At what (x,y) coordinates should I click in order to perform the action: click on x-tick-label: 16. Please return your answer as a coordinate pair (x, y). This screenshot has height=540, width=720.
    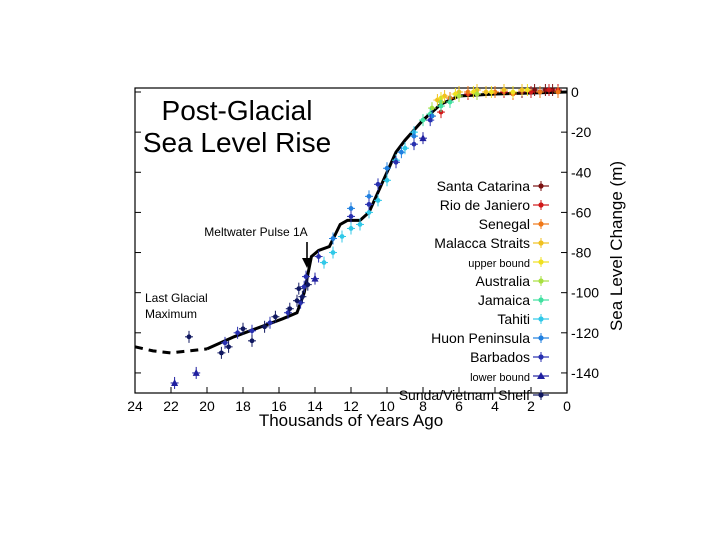
    Looking at the image, I should click on (279, 406).